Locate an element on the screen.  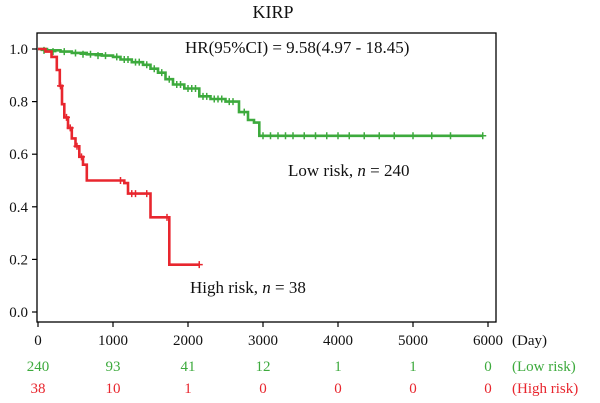
y-tick-label: 0.8 is located at coordinates (18, 103).